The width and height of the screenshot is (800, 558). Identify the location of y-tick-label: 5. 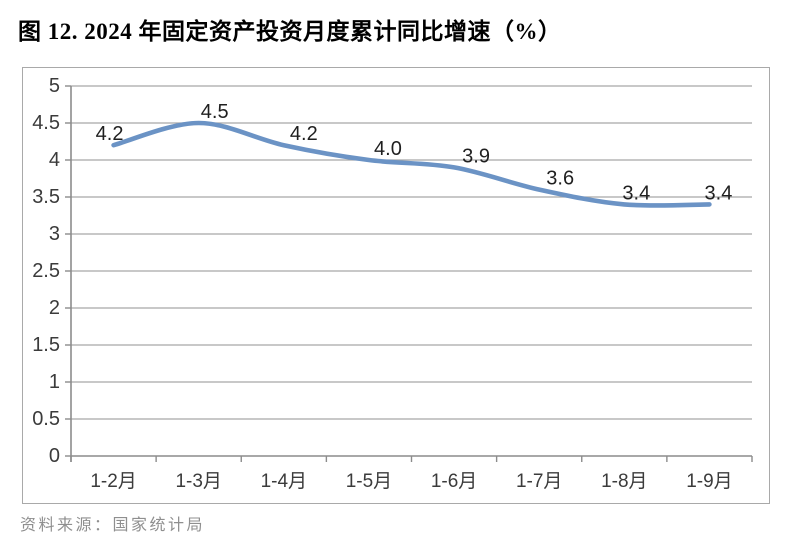
(54, 86).